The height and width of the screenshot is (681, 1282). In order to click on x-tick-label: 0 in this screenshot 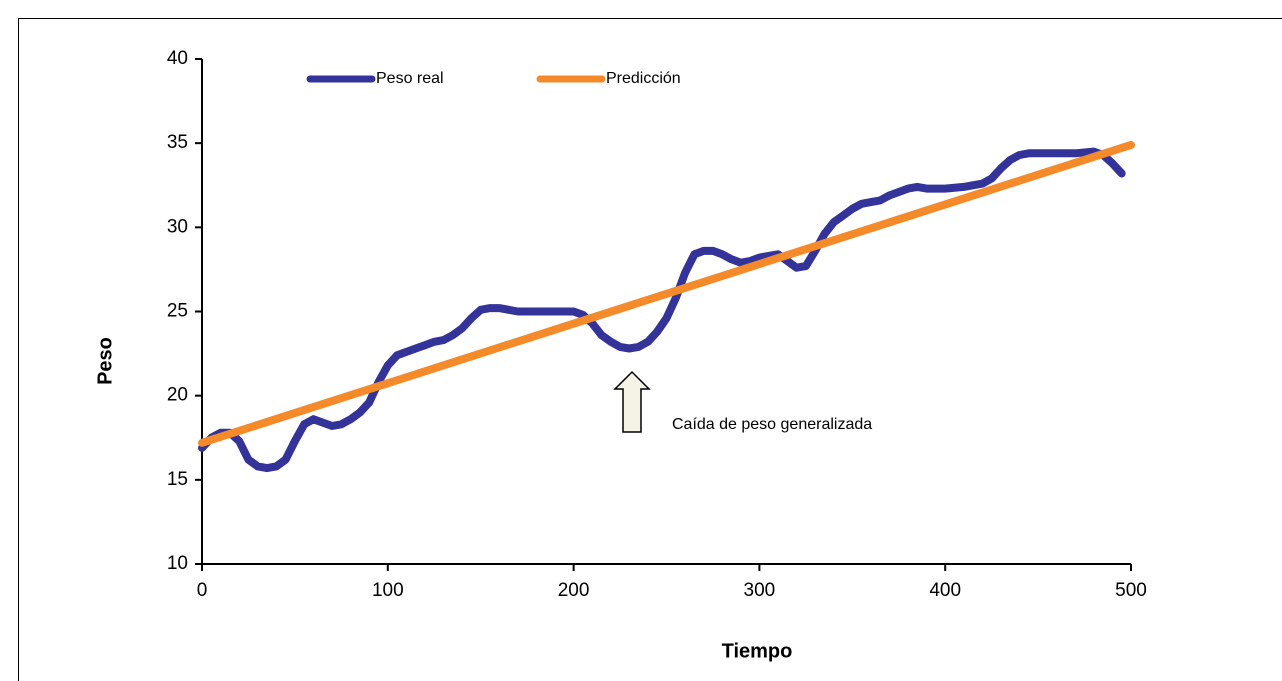, I will do `click(202, 590)`.